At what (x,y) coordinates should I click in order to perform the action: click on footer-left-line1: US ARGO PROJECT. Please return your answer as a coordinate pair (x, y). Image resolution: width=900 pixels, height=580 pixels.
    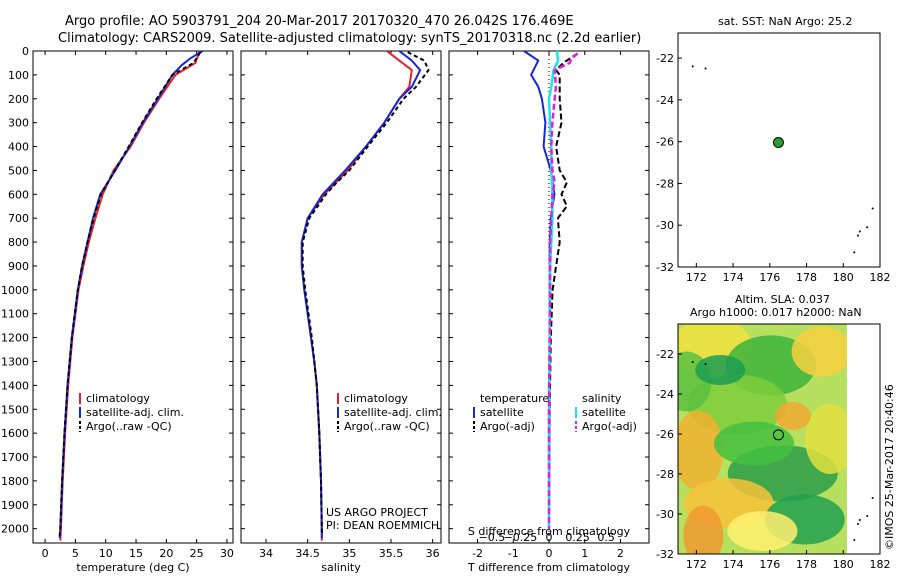
    Looking at the image, I should click on (377, 512).